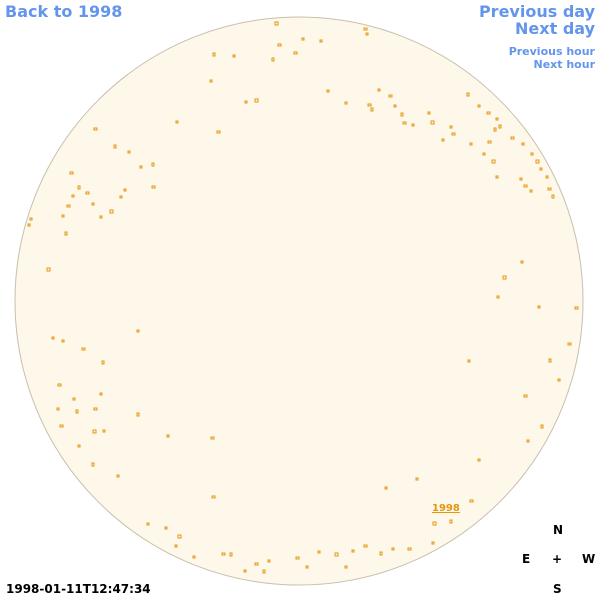 The image size is (600, 600). What do you see at coordinates (446, 508) in the screenshot?
I see `disk-year-link: 1998` at bounding box center [446, 508].